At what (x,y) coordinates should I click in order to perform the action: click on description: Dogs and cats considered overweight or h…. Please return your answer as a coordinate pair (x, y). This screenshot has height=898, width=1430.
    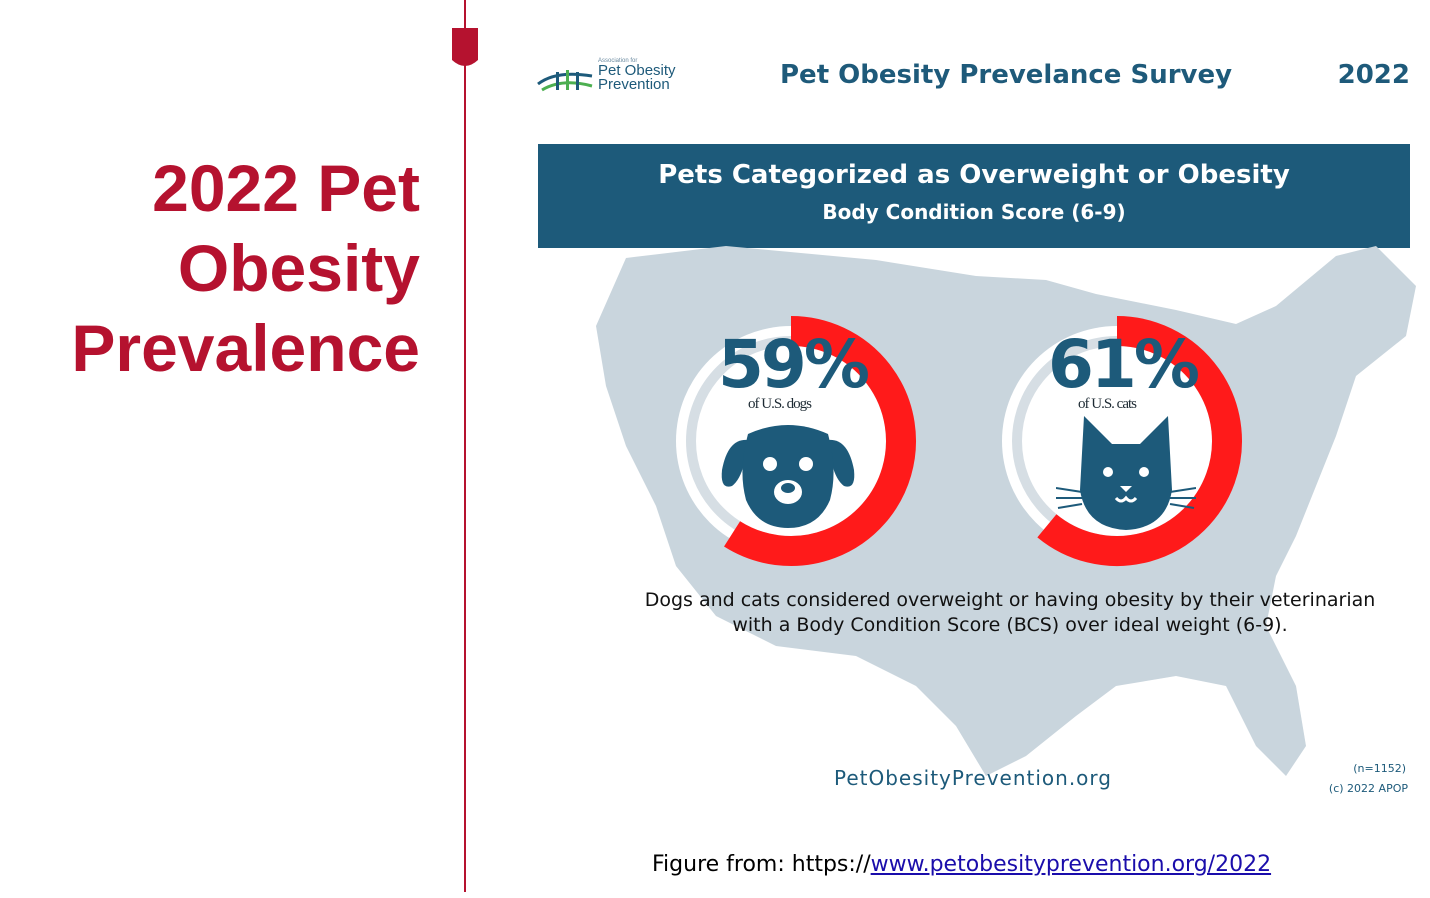
    Looking at the image, I should click on (1010, 613).